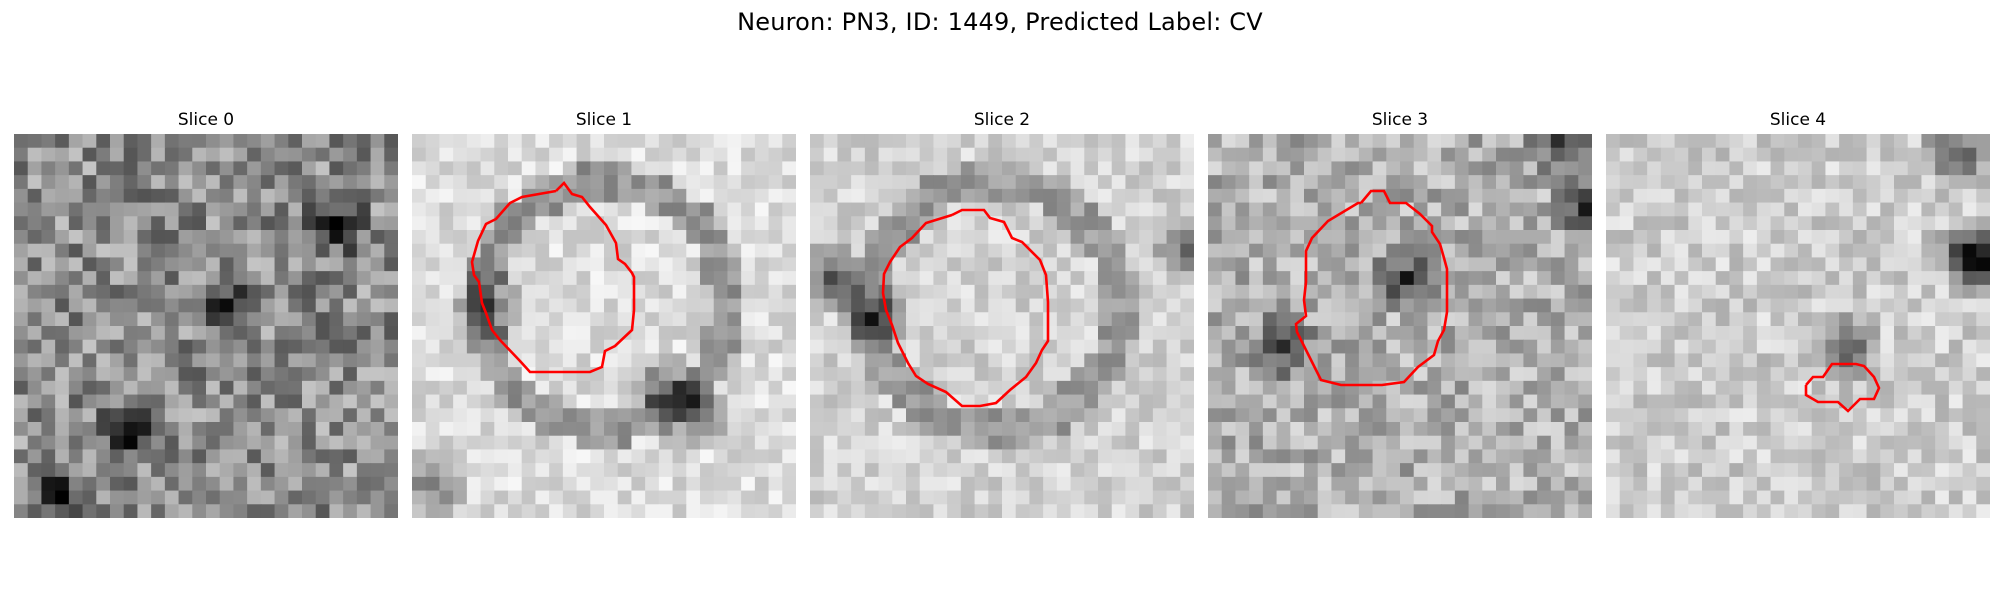 Image resolution: width=2000 pixels, height=600 pixels. I want to click on slice-title: Slice 0, so click(206, 120).